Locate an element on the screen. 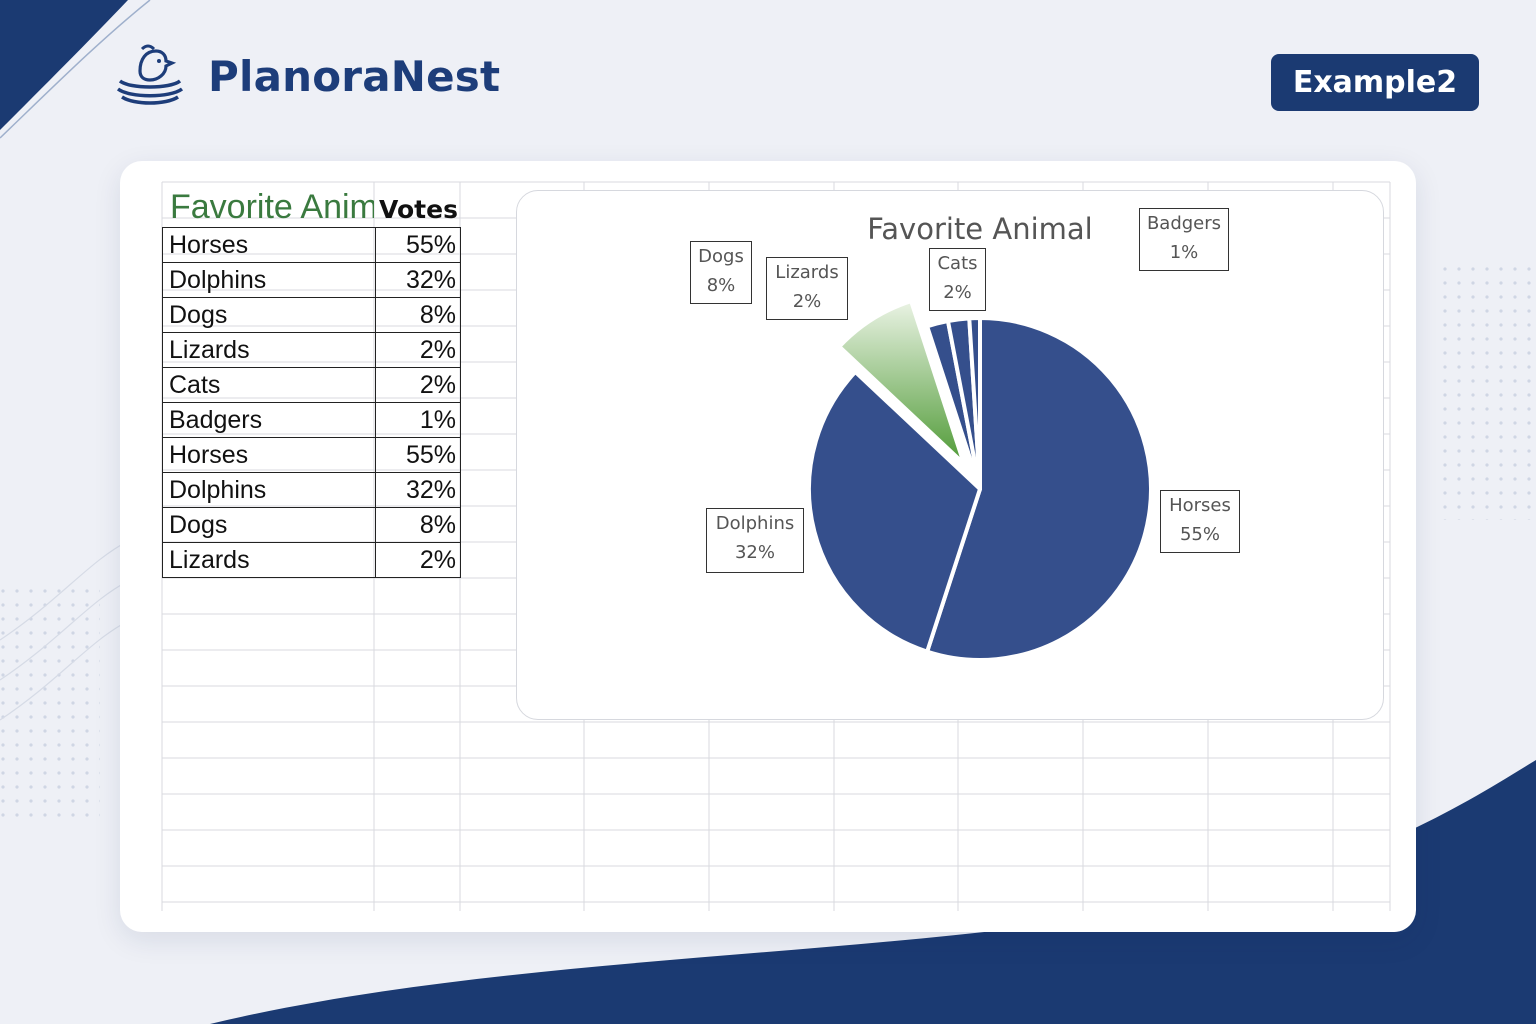  table-row: Dogs 8% is located at coordinates (311, 315).